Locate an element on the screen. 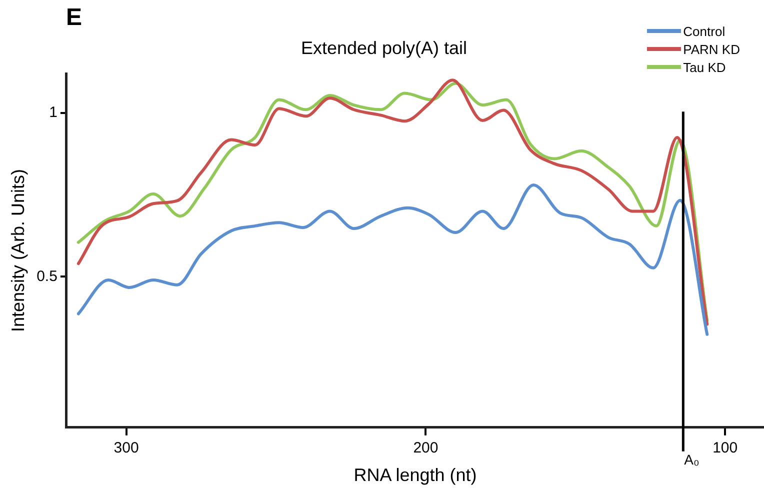 The image size is (764, 495). ref-line-label: A₀ is located at coordinates (692, 459).